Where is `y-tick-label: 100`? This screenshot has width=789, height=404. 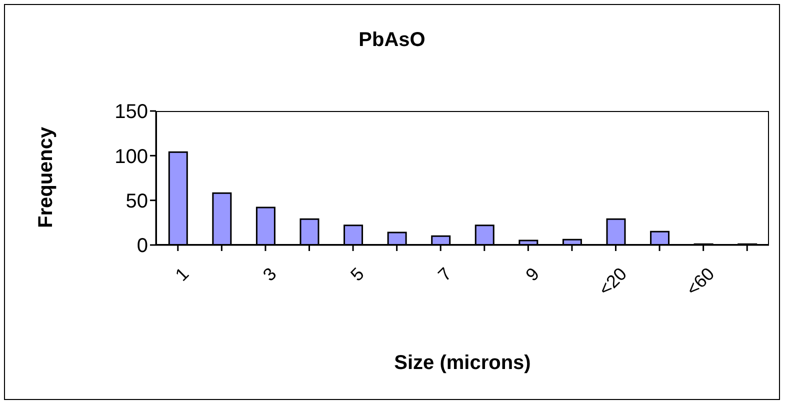 y-tick-label: 100 is located at coordinates (131, 157).